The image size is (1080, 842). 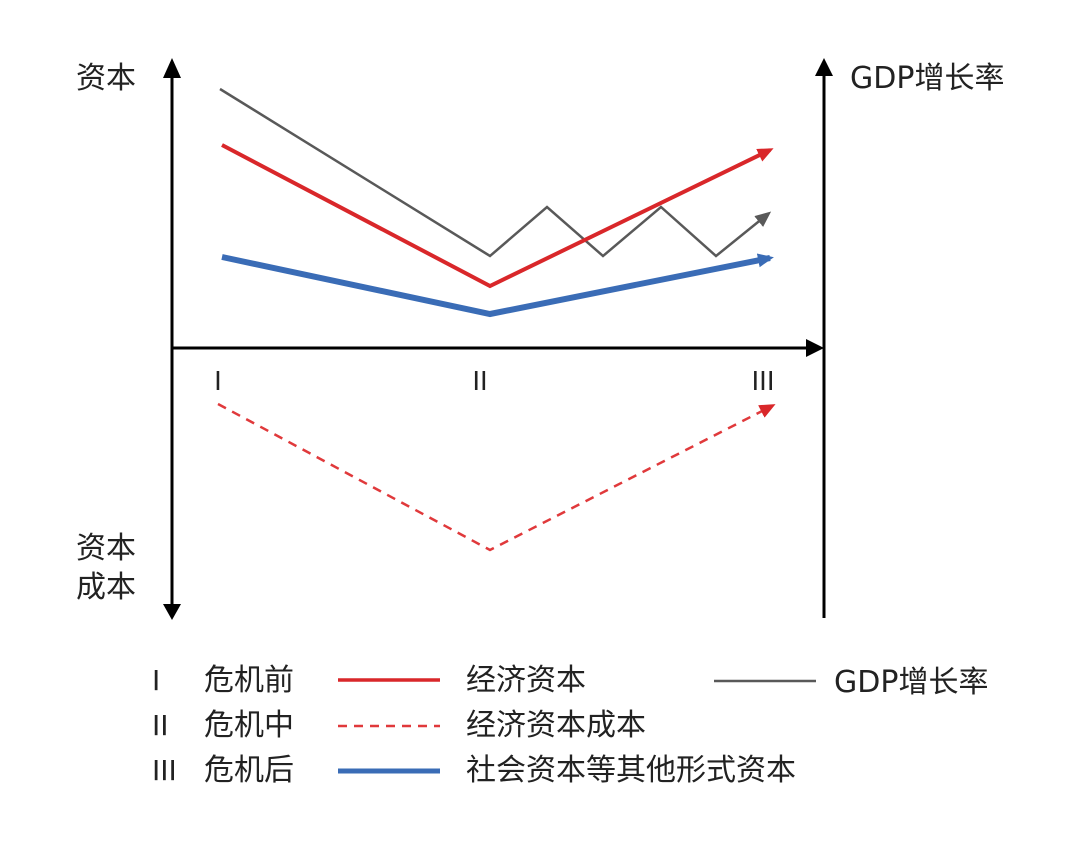 What do you see at coordinates (927, 78) in the screenshot?
I see `right-axis-label: GDP增长率` at bounding box center [927, 78].